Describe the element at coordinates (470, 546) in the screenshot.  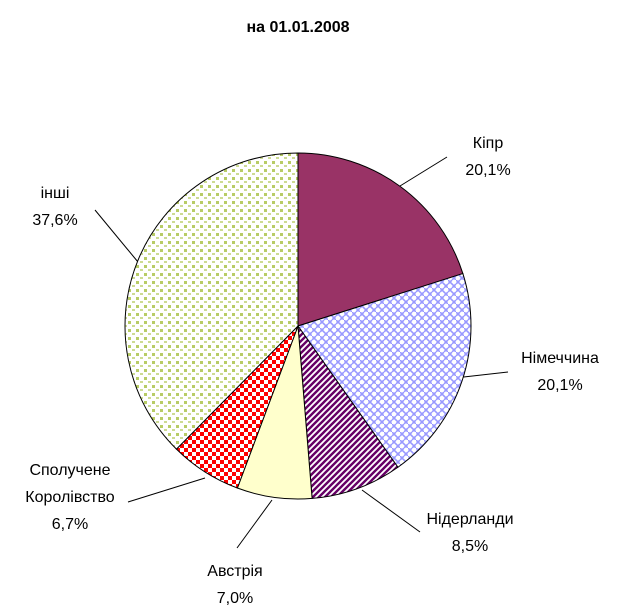
I see `value-label: 8,5%` at that location.